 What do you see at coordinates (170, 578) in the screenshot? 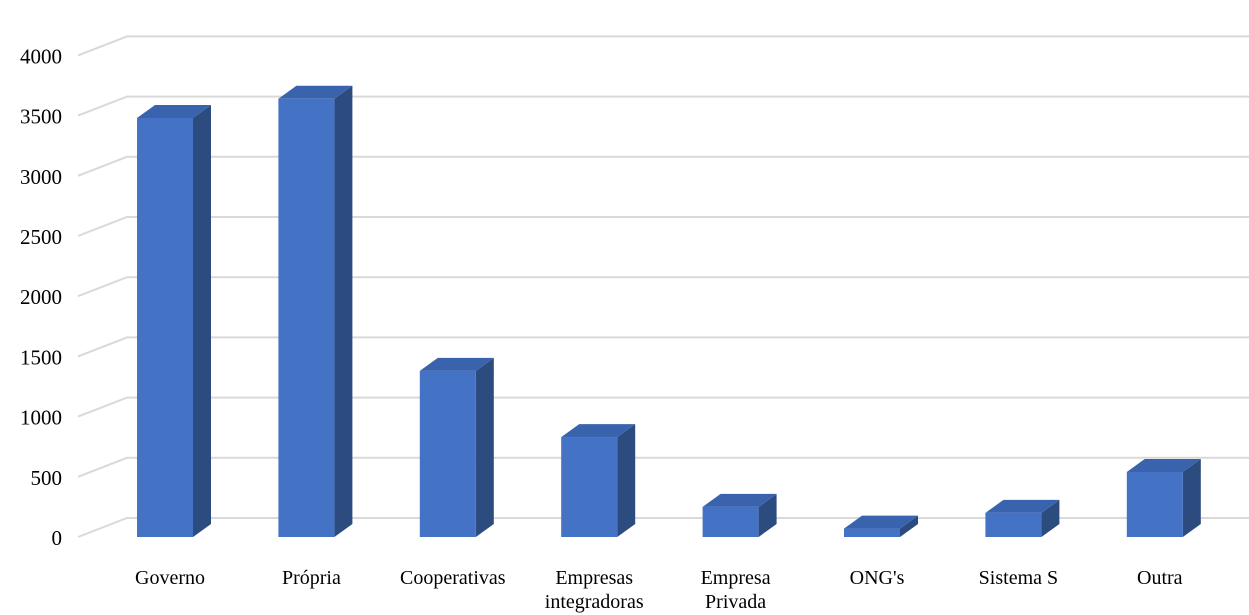
I see `x-category-label: Governo` at bounding box center [170, 578].